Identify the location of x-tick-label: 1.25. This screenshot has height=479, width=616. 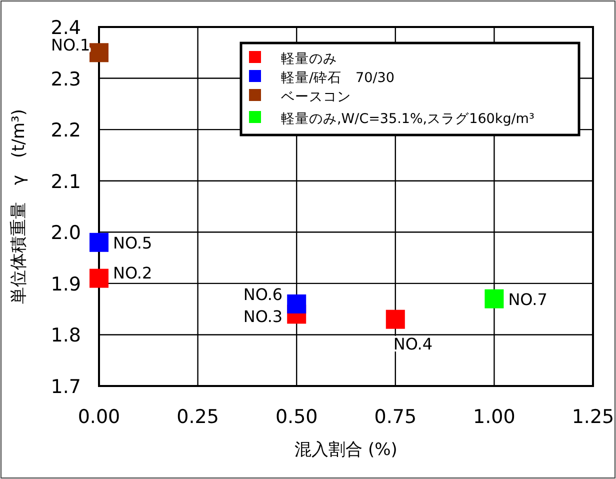
(593, 417).